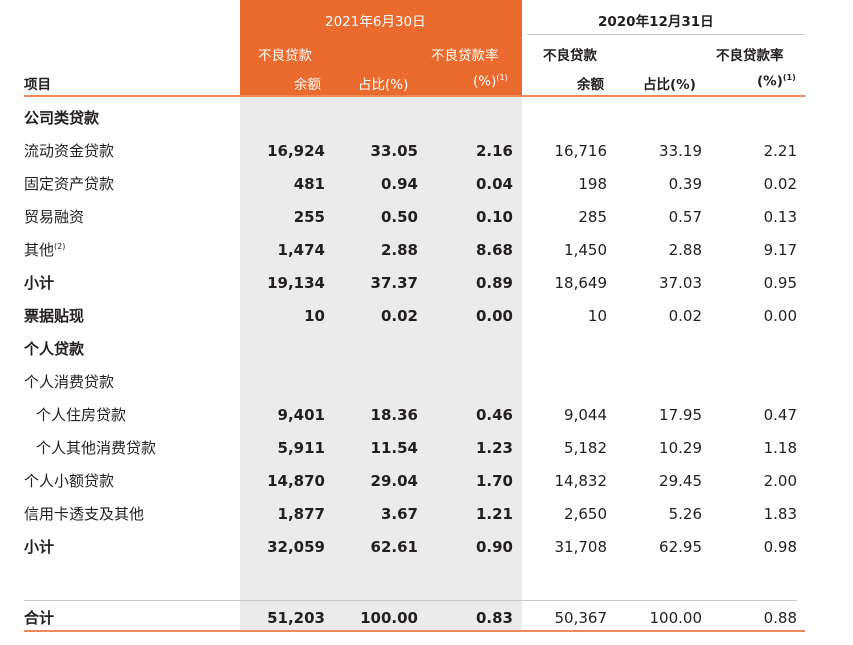 The width and height of the screenshot is (853, 645). Describe the element at coordinates (132, 480) in the screenshot. I see `row-label: 个人小额贷款` at that location.